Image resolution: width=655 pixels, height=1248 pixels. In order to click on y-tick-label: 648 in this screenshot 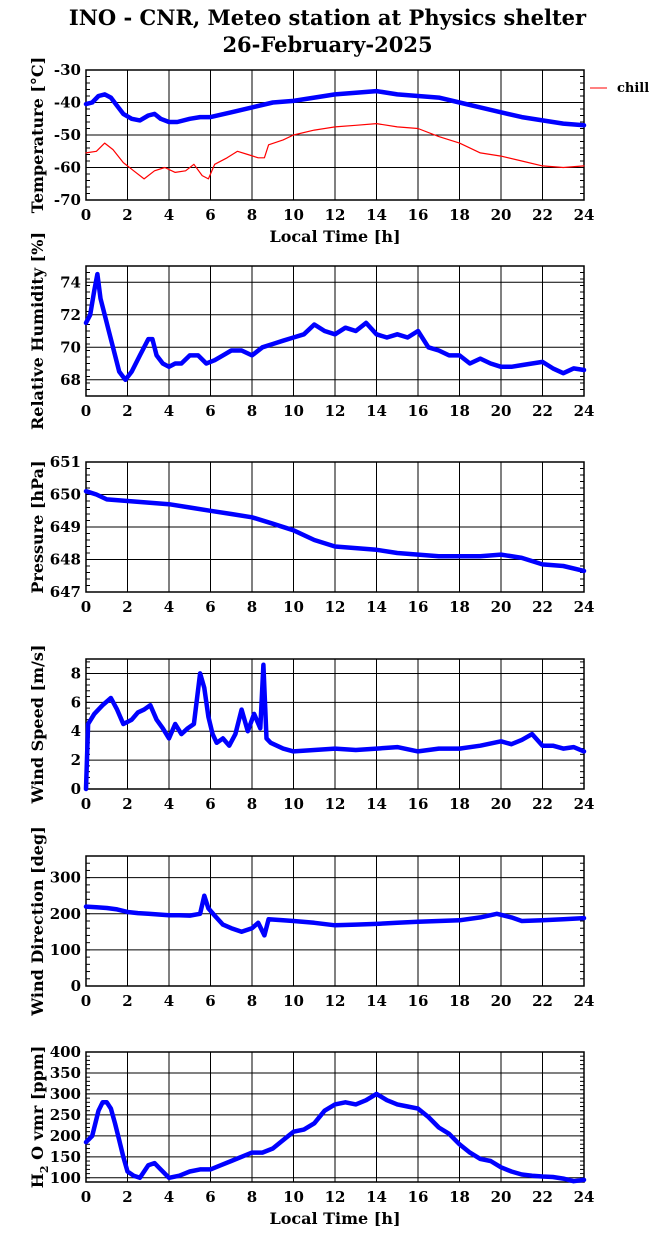, I will do `click(65, 560)`.